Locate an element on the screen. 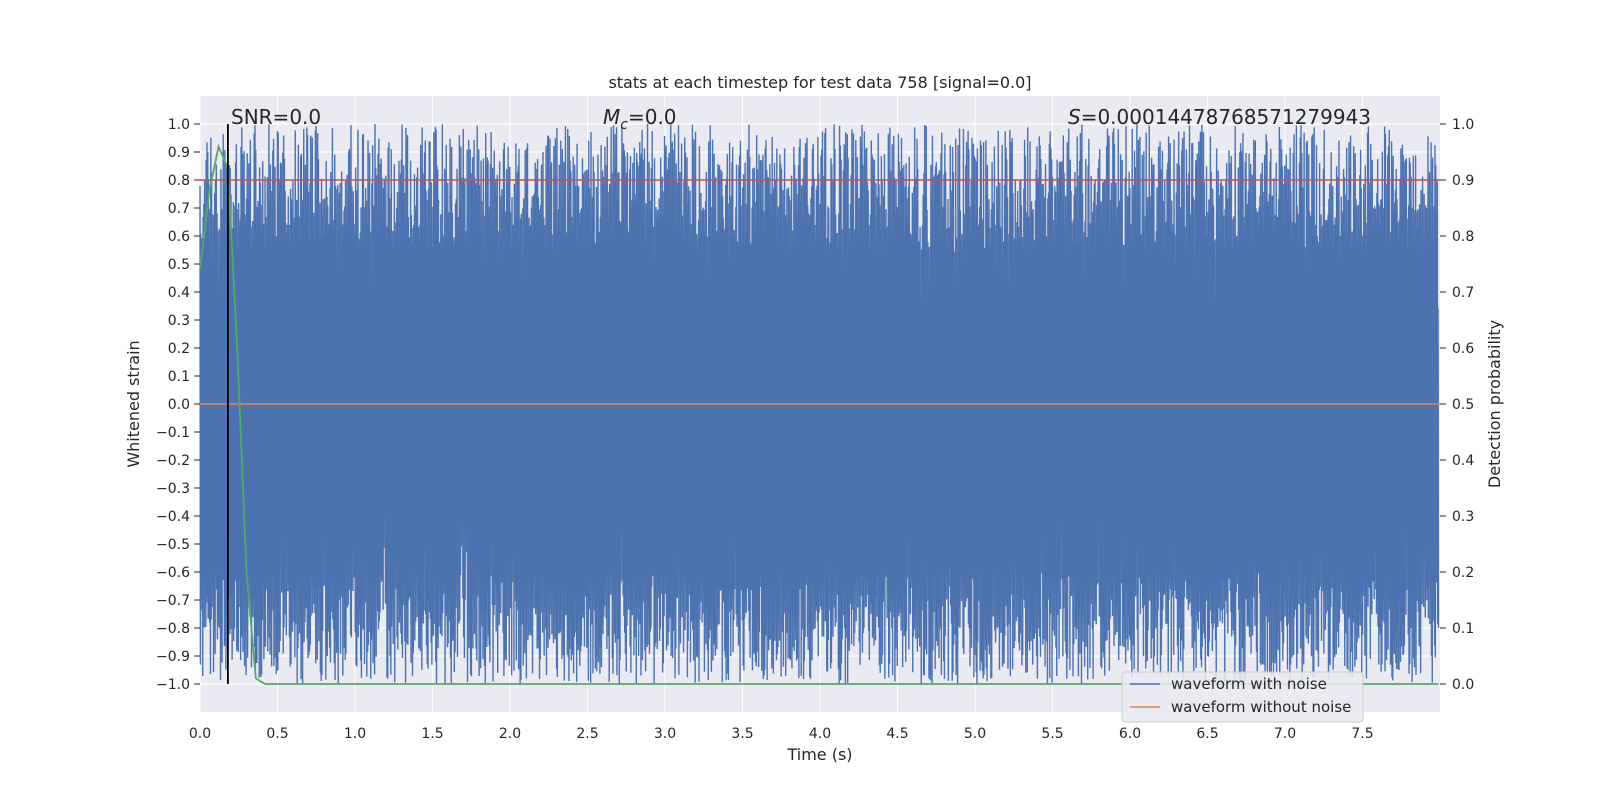 Image resolution: width=1600 pixels, height=804 pixels. y-left-tick-label: 0.3 is located at coordinates (179, 321).